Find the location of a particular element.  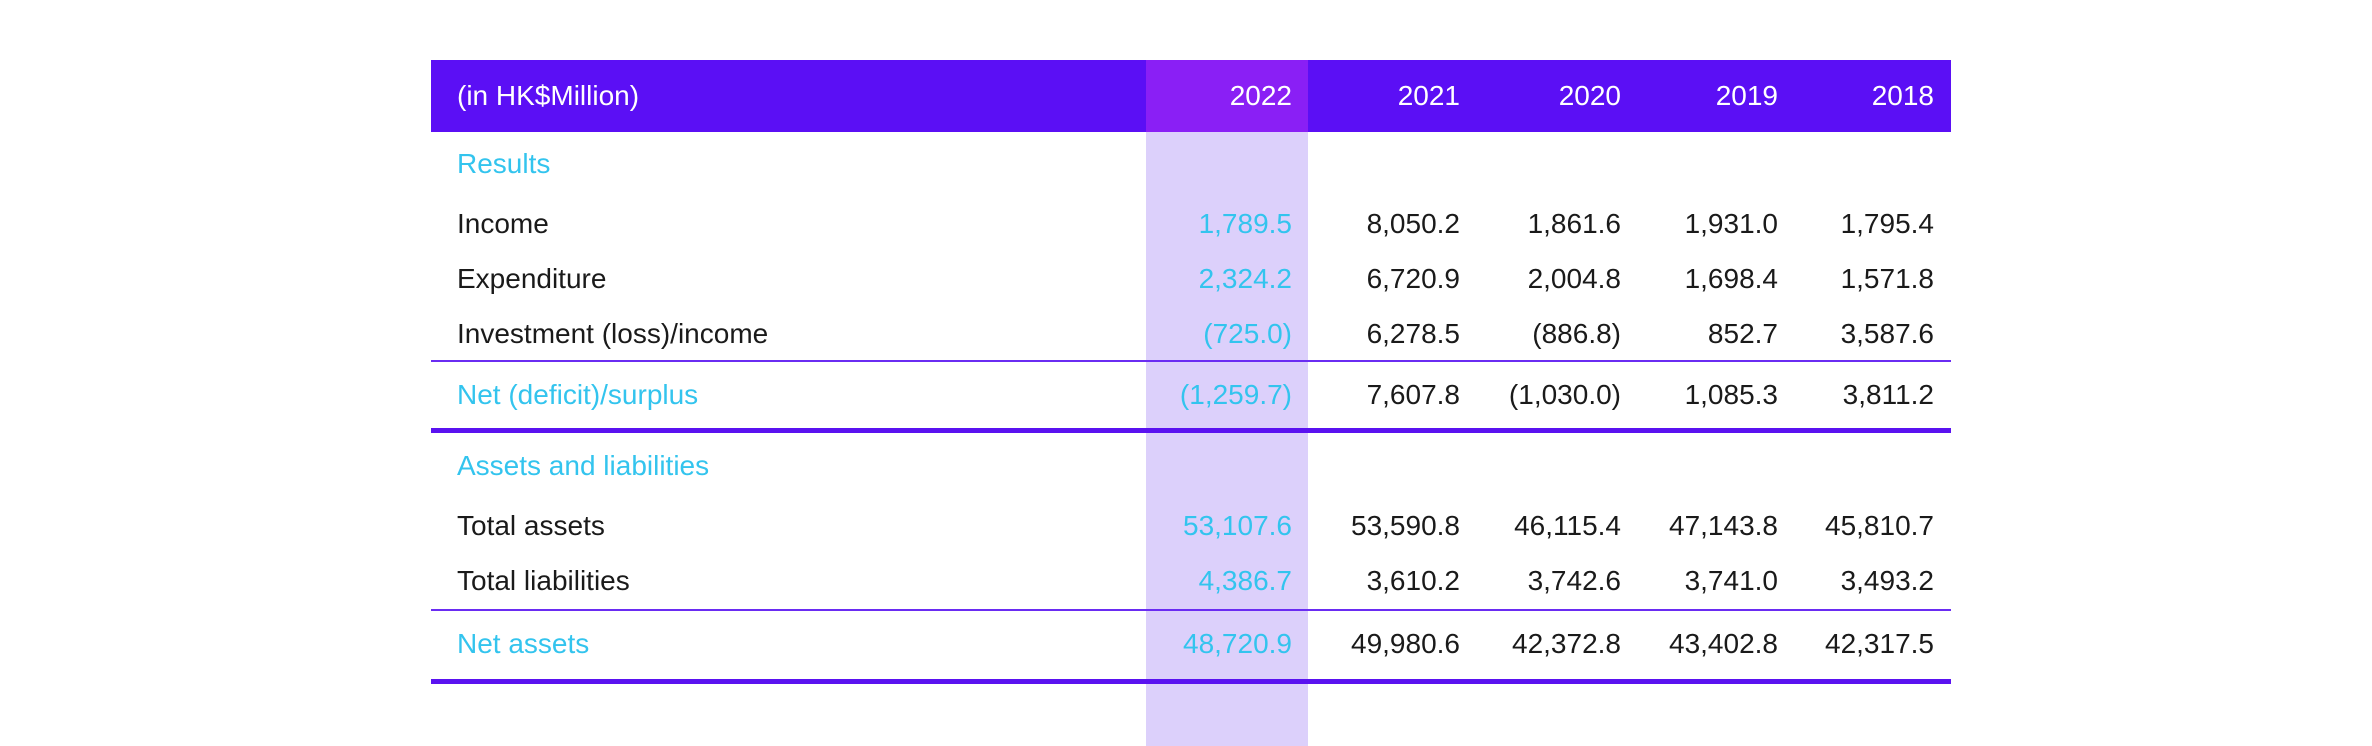

value-2021: 3,610.2 is located at coordinates (1413, 580).